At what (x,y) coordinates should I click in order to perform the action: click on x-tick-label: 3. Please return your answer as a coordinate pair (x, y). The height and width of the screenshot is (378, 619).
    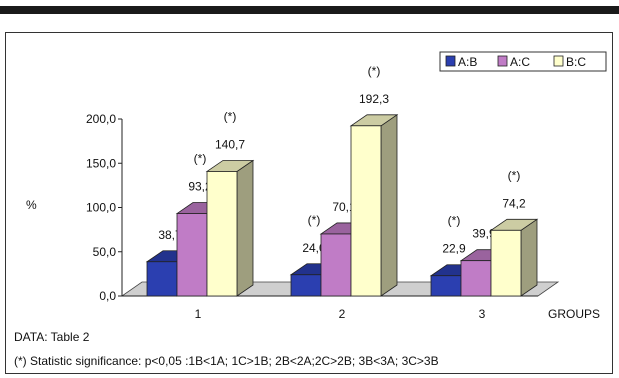
    Looking at the image, I should click on (482, 314).